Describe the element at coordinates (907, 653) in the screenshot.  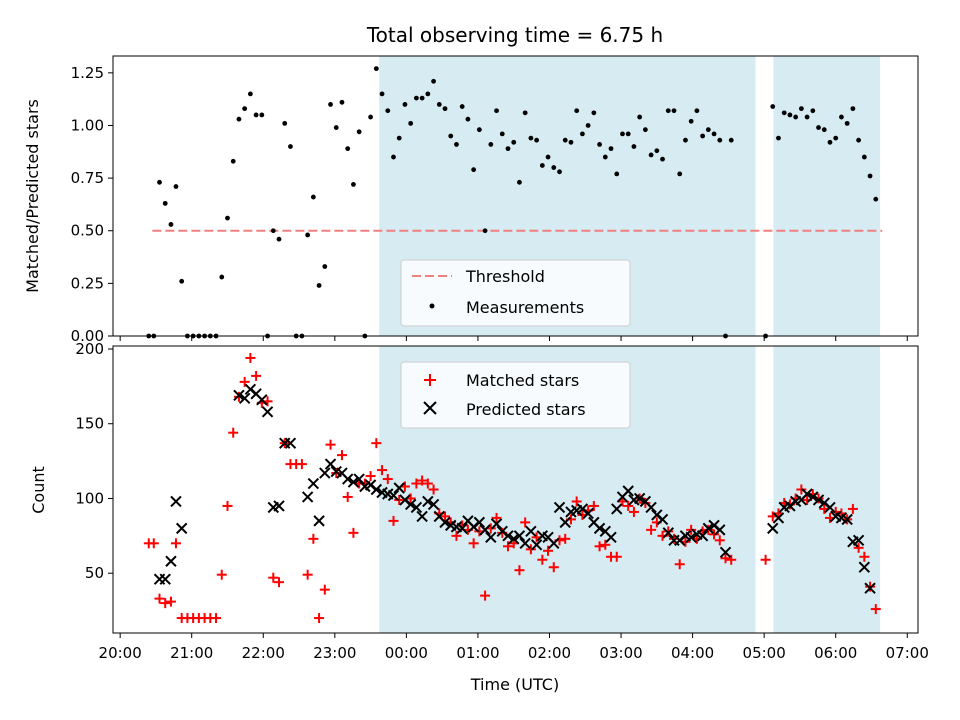
I see `xtick-label: 07:00` at that location.